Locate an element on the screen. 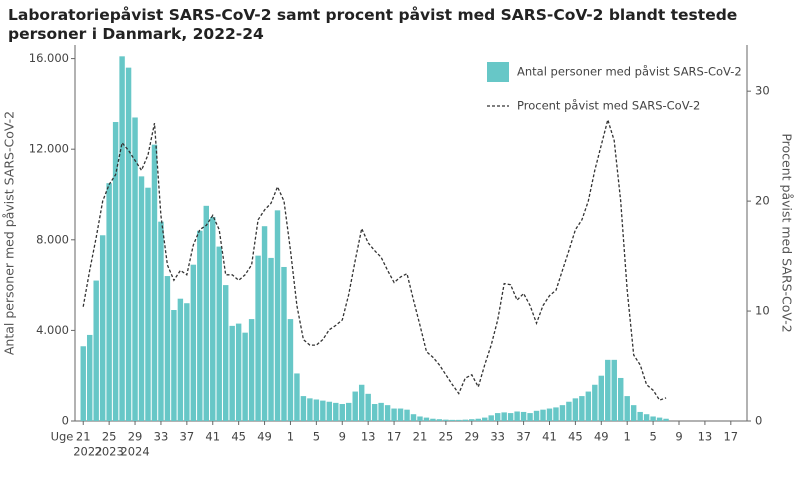  legend-label: Antal personer med påvist SARS-CoV-2 is located at coordinates (629, 72).